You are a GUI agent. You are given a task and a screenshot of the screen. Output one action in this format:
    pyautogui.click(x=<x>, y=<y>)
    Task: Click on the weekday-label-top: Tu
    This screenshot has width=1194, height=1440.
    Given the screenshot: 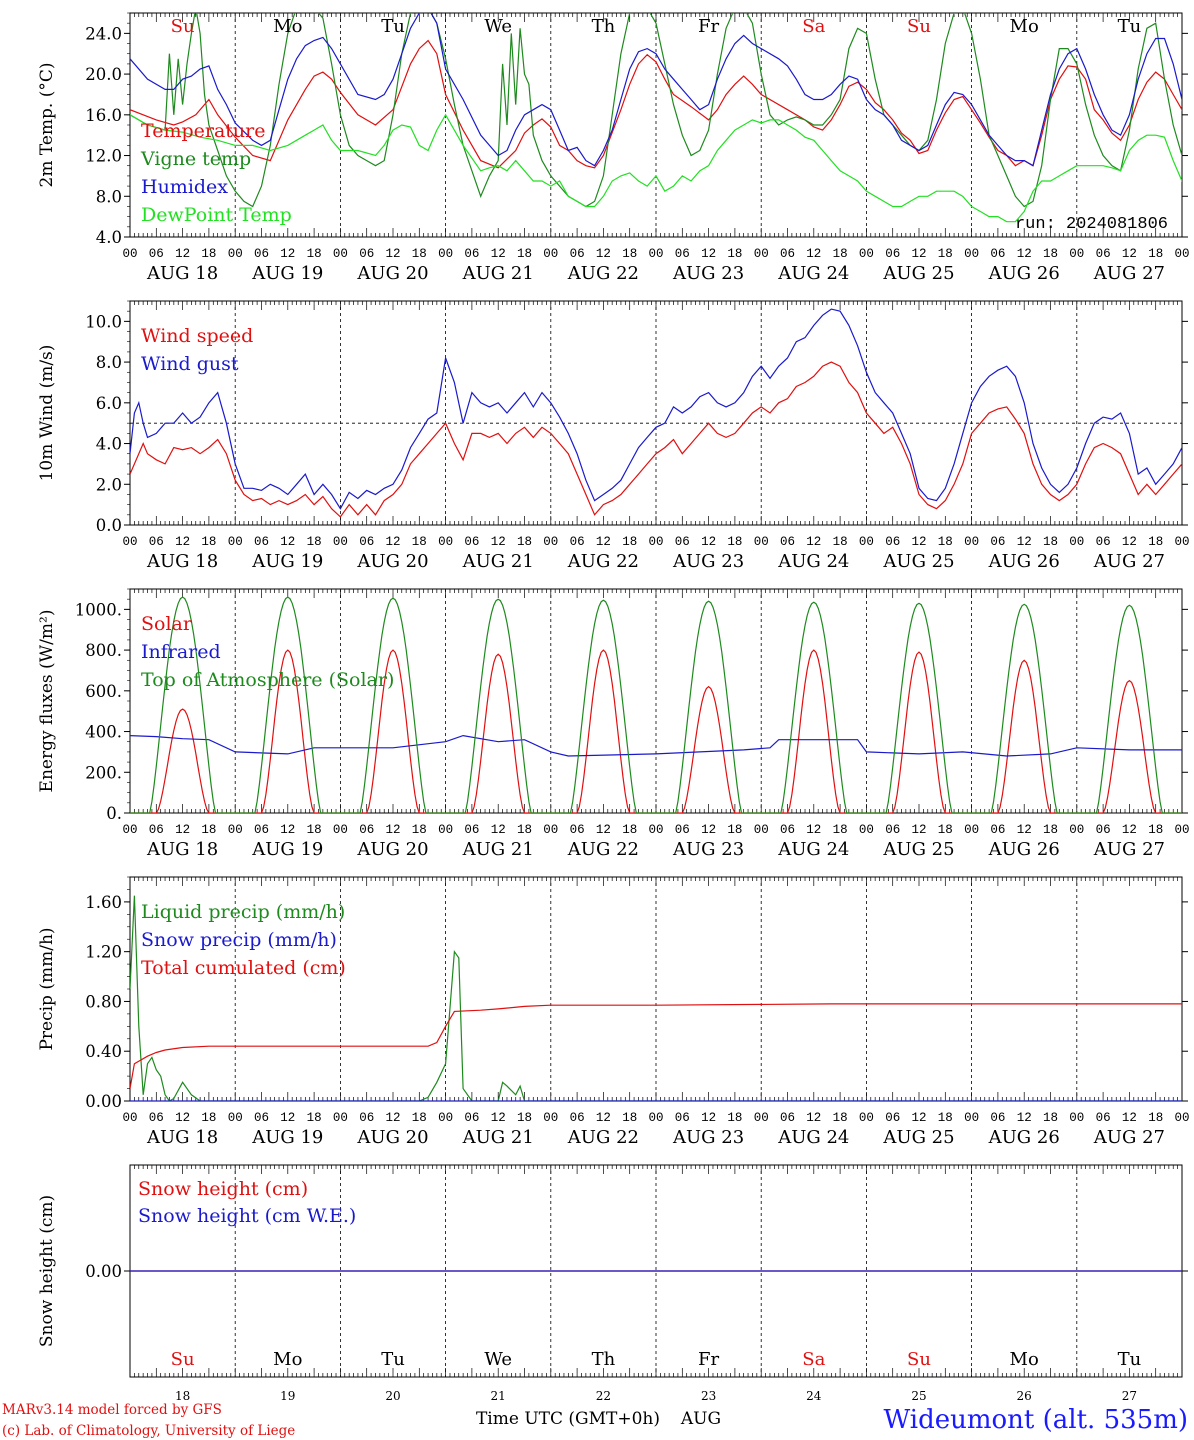 What is the action you would take?
    pyautogui.click(x=1130, y=26)
    